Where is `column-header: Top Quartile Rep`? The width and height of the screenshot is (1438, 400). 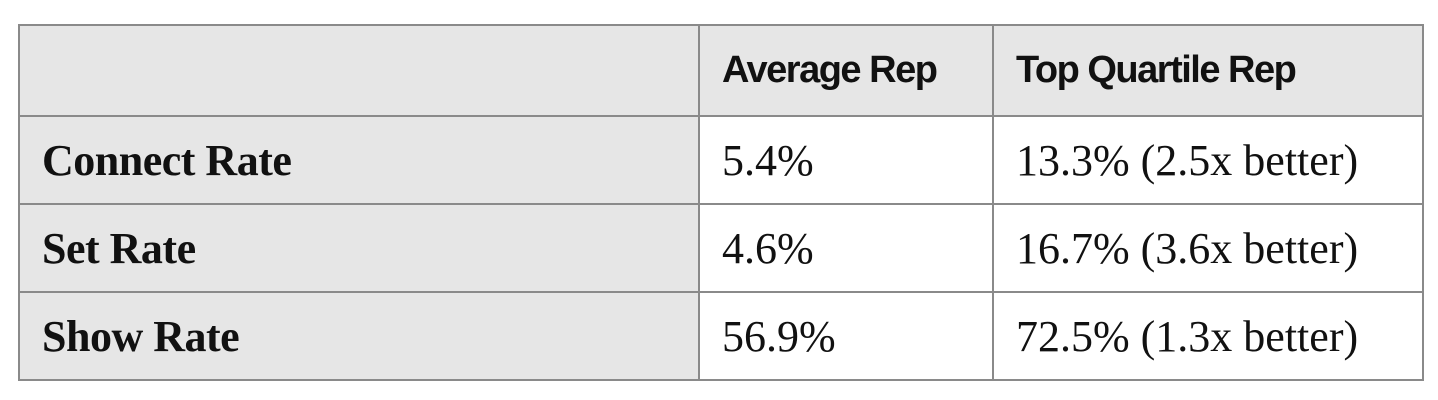
column-header: Top Quartile Rep is located at coordinates (1208, 70).